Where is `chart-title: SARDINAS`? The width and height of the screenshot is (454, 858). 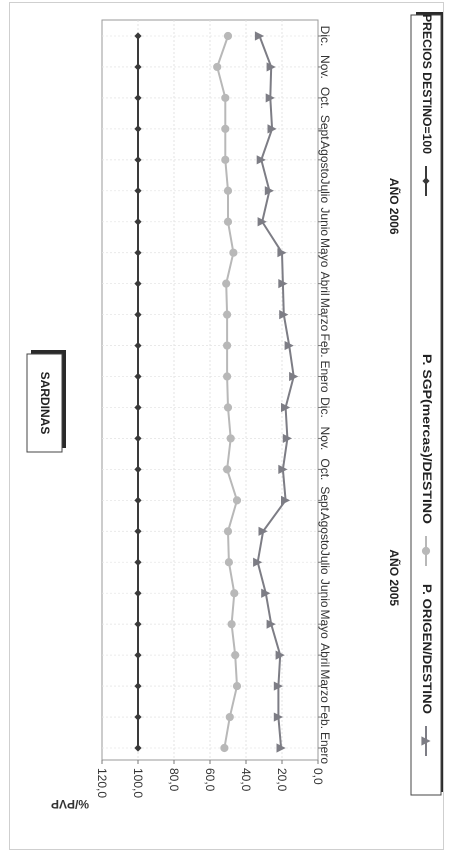 chart-title: SARDINAS is located at coordinates (45, 403).